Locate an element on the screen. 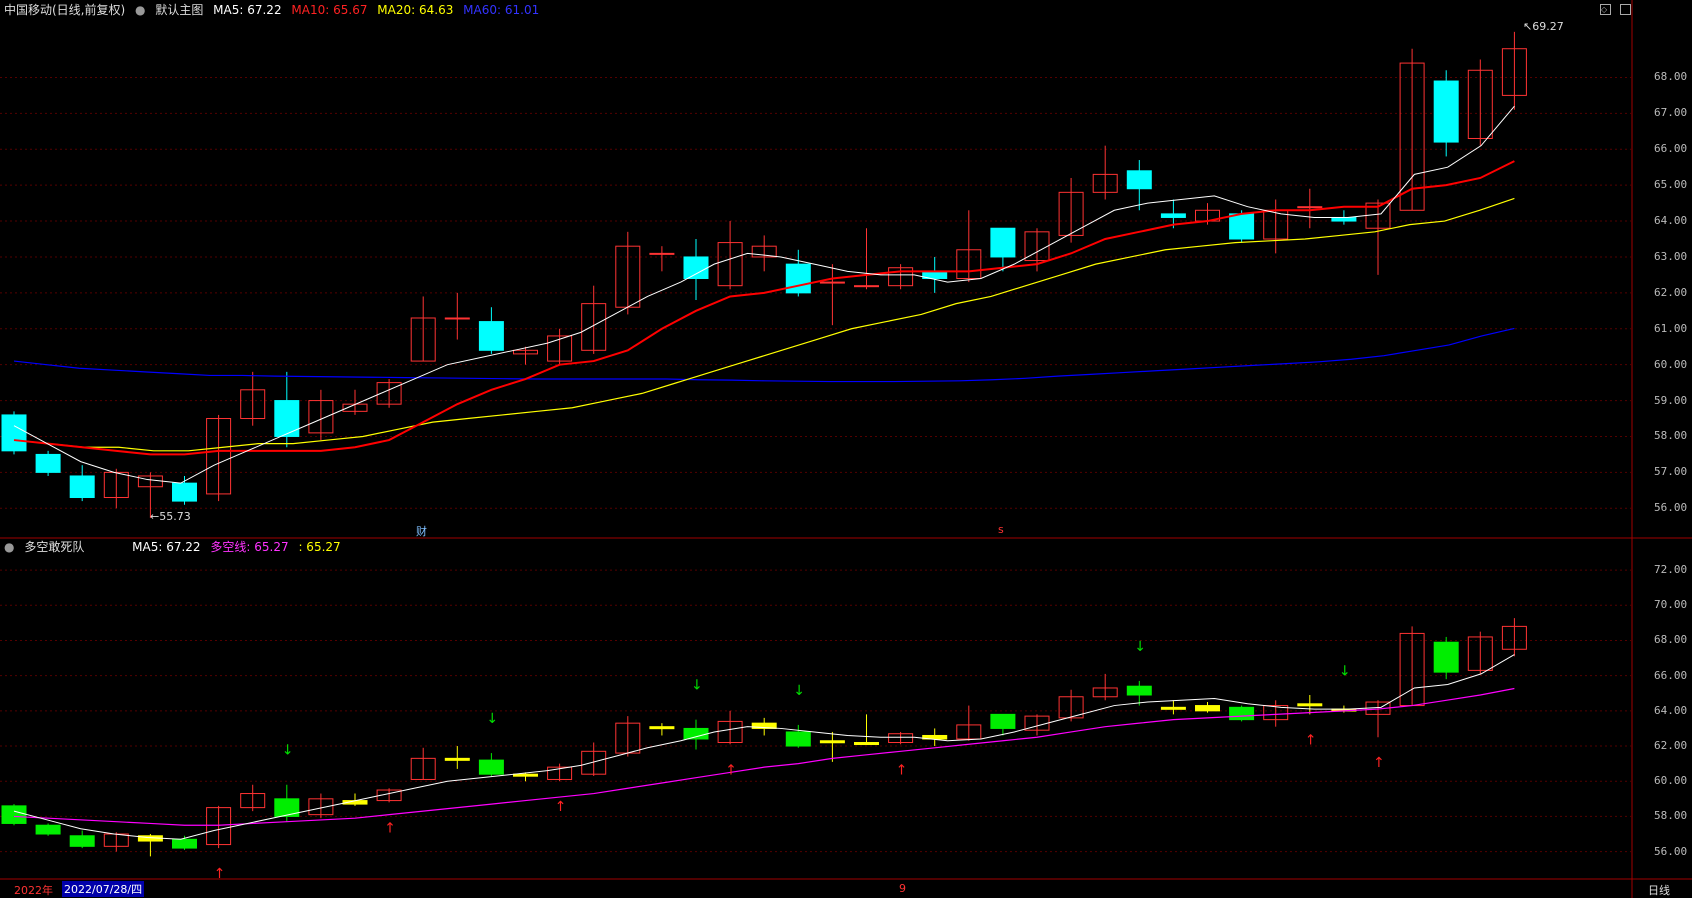 The image size is (1692, 898). y-tick-label: 66.00 is located at coordinates (1671, 675).